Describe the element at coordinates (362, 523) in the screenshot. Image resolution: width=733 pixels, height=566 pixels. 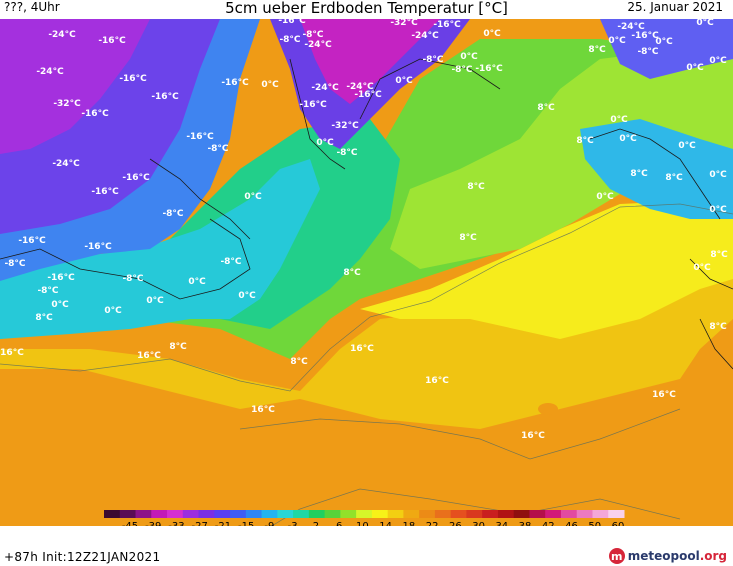
I see `legend-tick-label: 10` at that location.